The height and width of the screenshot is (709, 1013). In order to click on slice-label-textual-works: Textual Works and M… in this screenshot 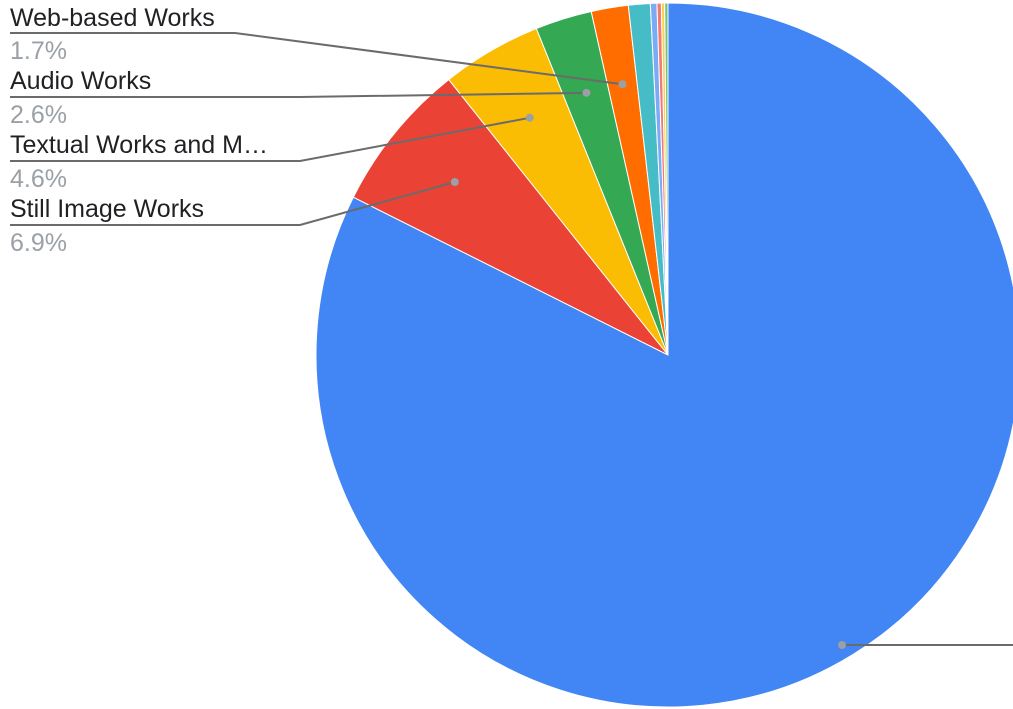, I will do `click(139, 145)`.